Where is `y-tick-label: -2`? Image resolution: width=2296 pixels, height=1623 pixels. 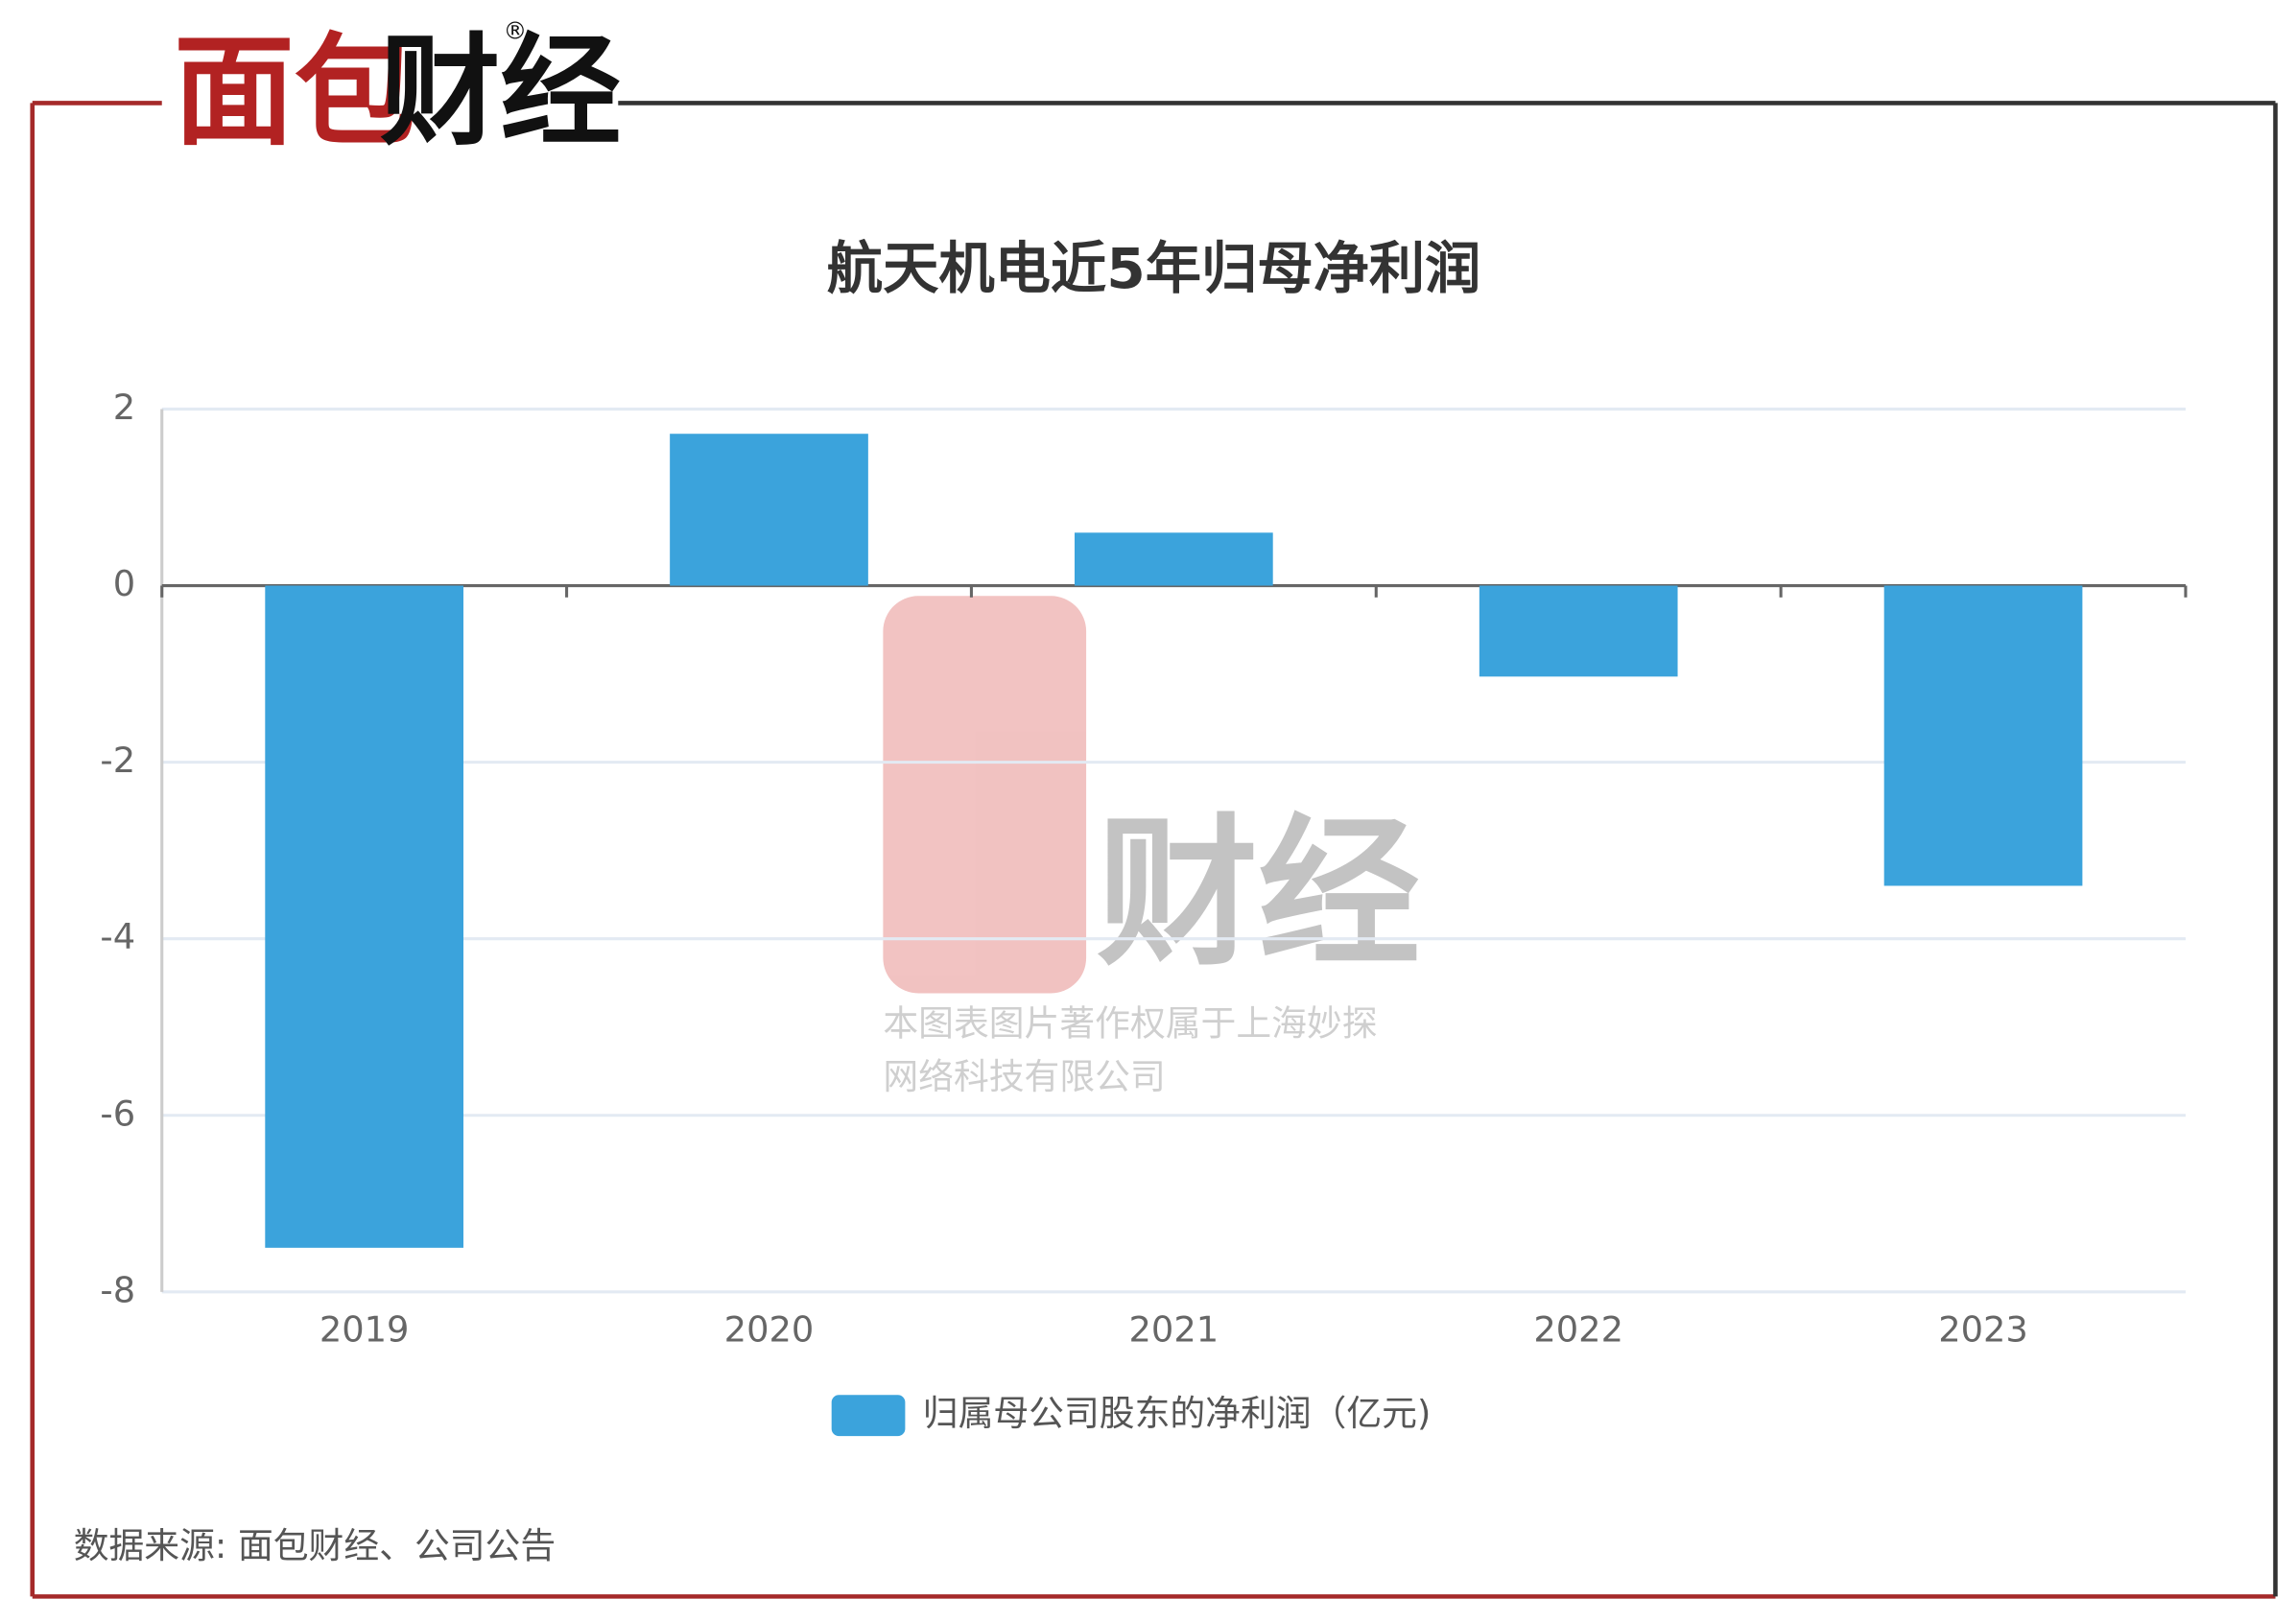 y-tick-label: -2 is located at coordinates (117, 761).